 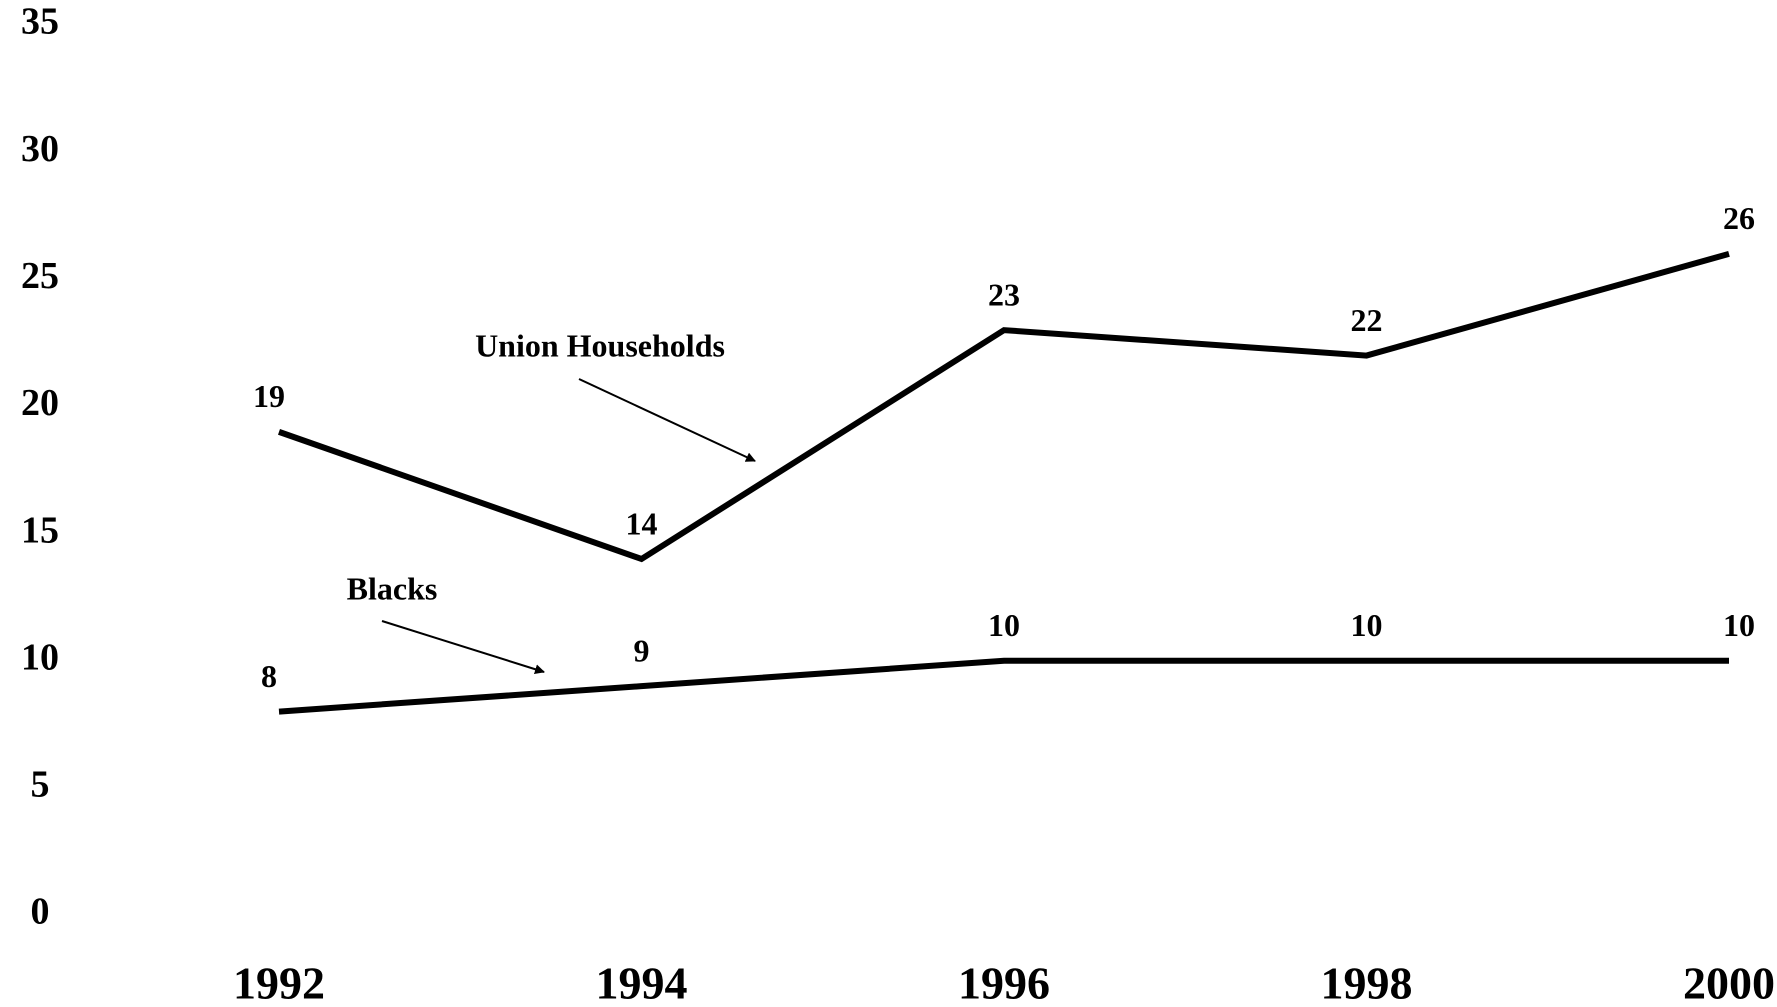 What do you see at coordinates (269, 396) in the screenshot?
I see `data-label: 19` at bounding box center [269, 396].